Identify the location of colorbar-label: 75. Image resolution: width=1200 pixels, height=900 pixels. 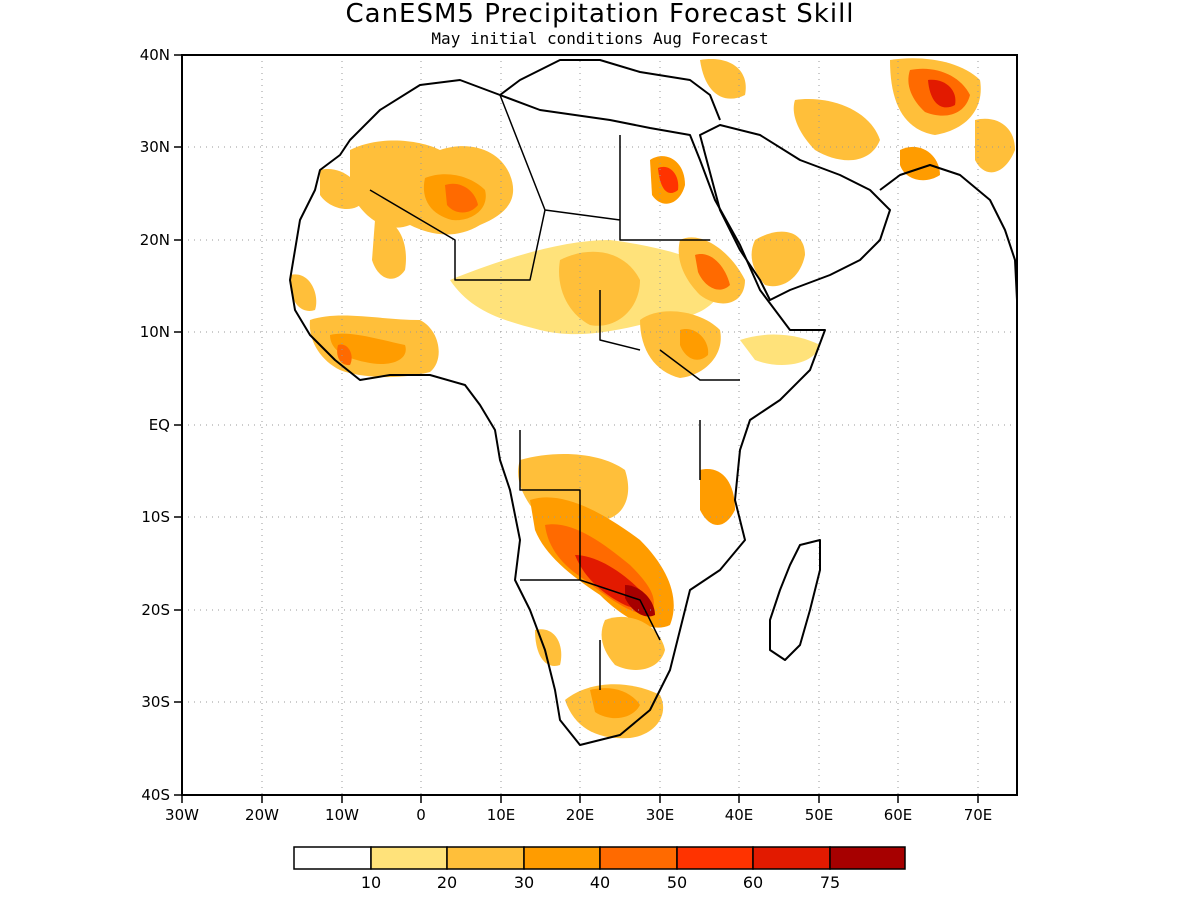
(830, 882).